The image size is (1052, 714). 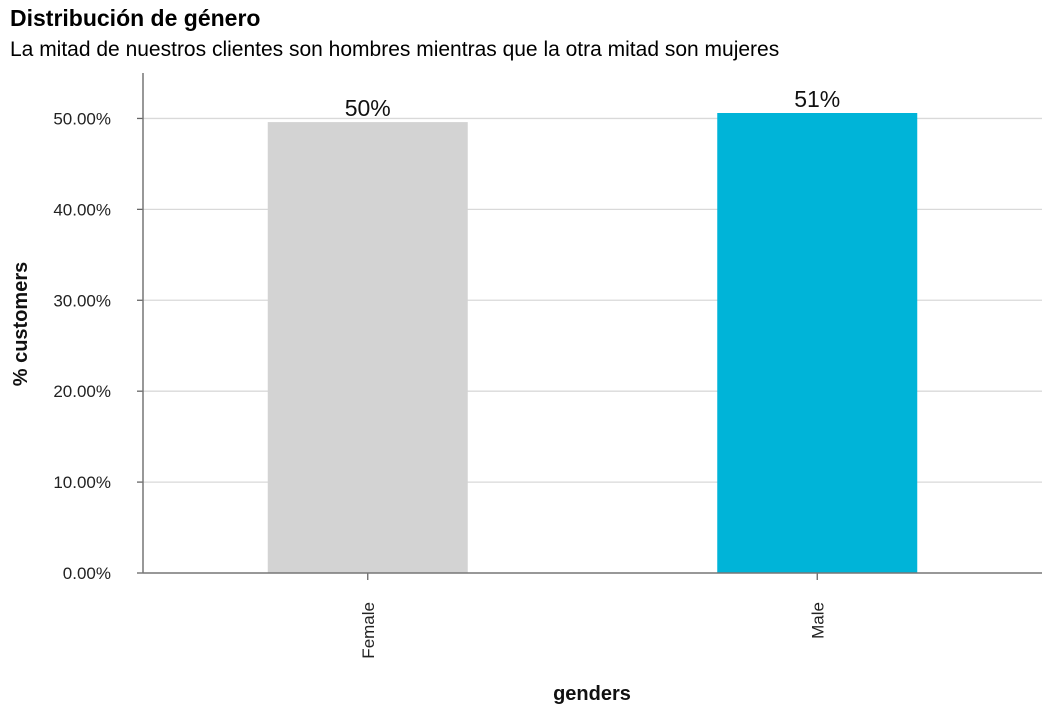 I want to click on y-tick-label: 30.00%, so click(x=82, y=300).